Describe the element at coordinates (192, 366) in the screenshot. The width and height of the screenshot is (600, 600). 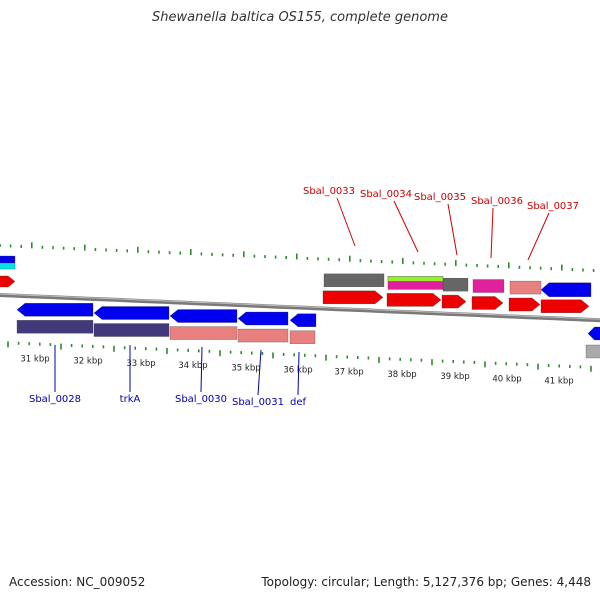
I see `scale-label: 34 kbp` at that location.